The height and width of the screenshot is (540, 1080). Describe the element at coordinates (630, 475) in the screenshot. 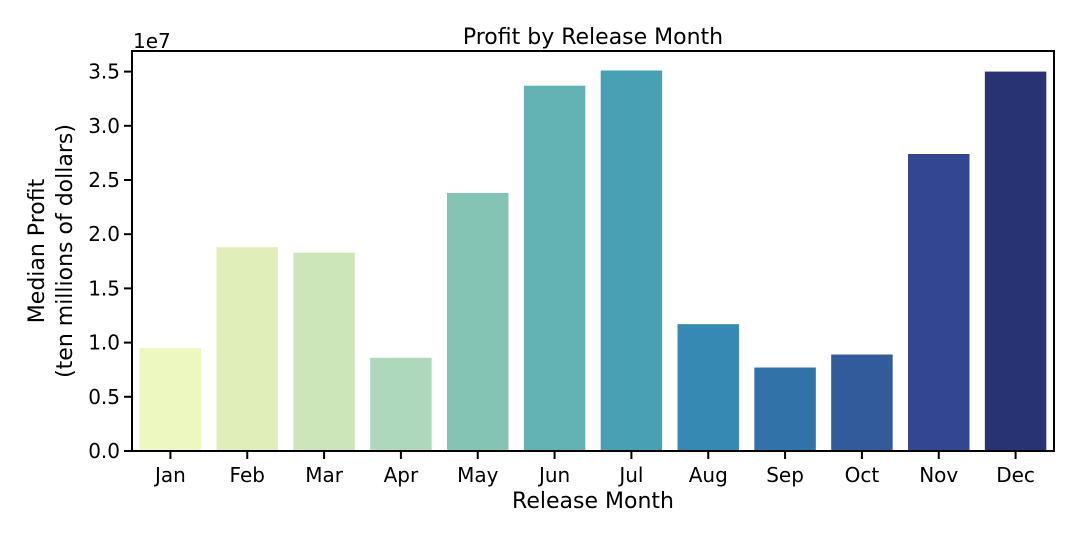

I see `x-tick-label: Jul` at that location.